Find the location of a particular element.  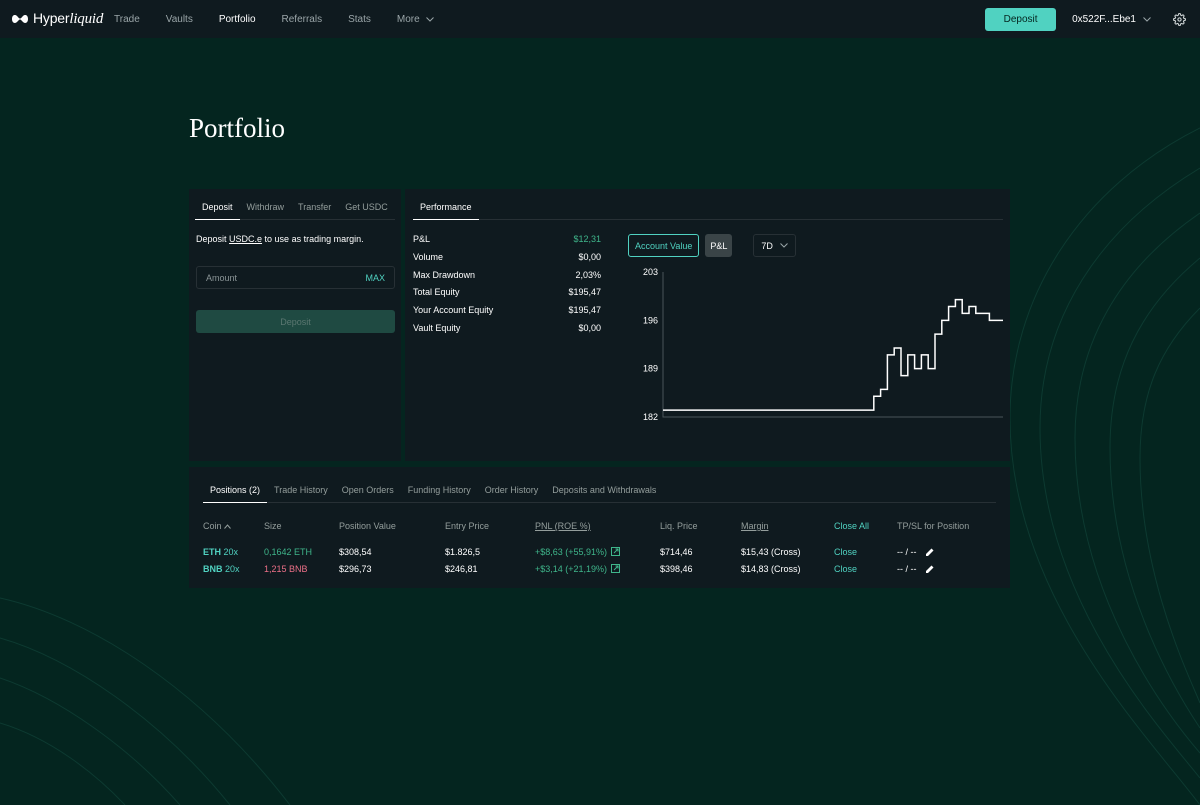

row-position-value: $296,73 is located at coordinates (355, 568).